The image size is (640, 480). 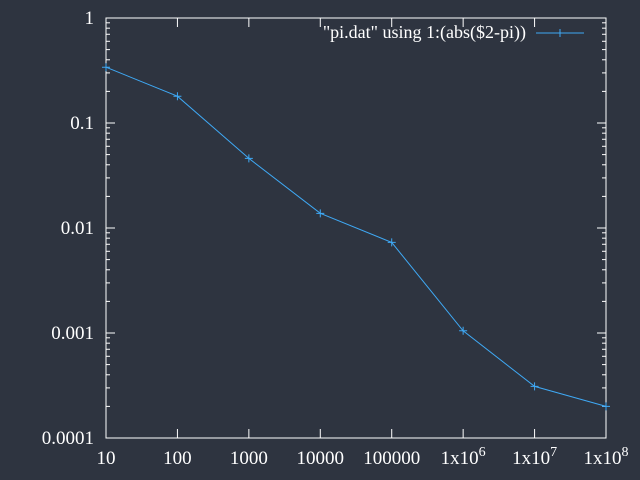 I want to click on x-tick-label: 10, so click(x=106, y=458).